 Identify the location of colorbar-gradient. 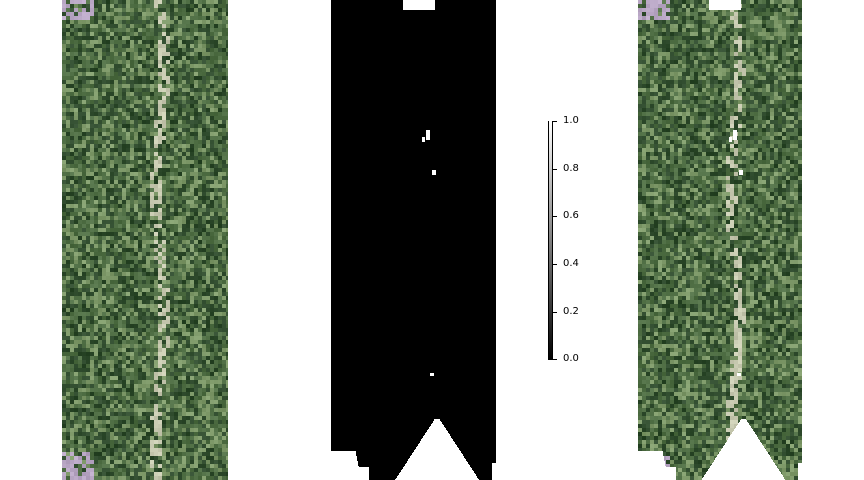
(550, 240).